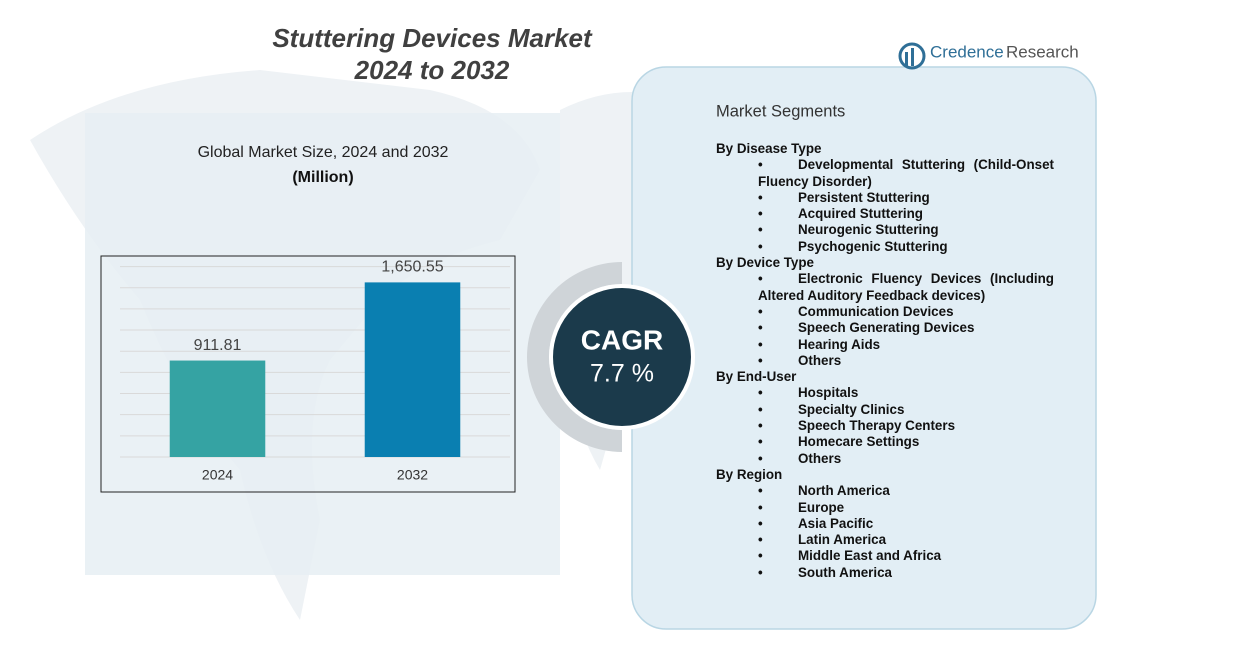 The image size is (1248, 672). I want to click on segment-item: • Middle East and Africa, so click(906, 556).